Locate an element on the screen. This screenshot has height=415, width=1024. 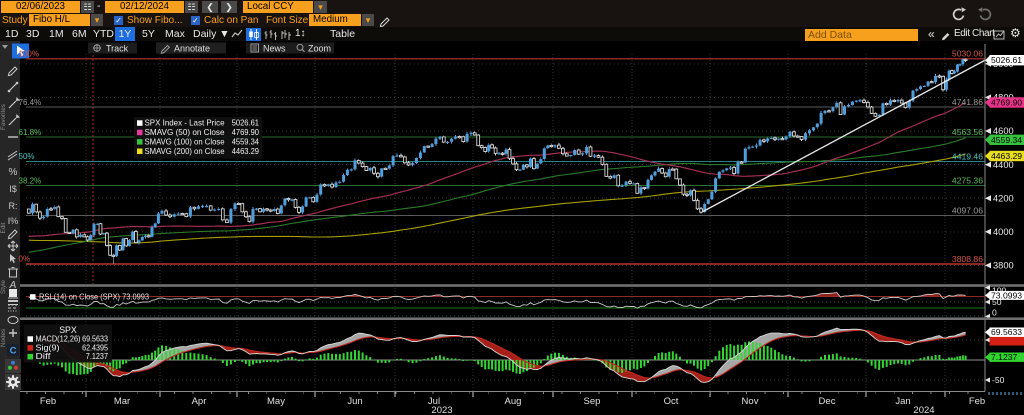
svg-text: SMAVG (200) on Close is located at coordinates (185, 151).